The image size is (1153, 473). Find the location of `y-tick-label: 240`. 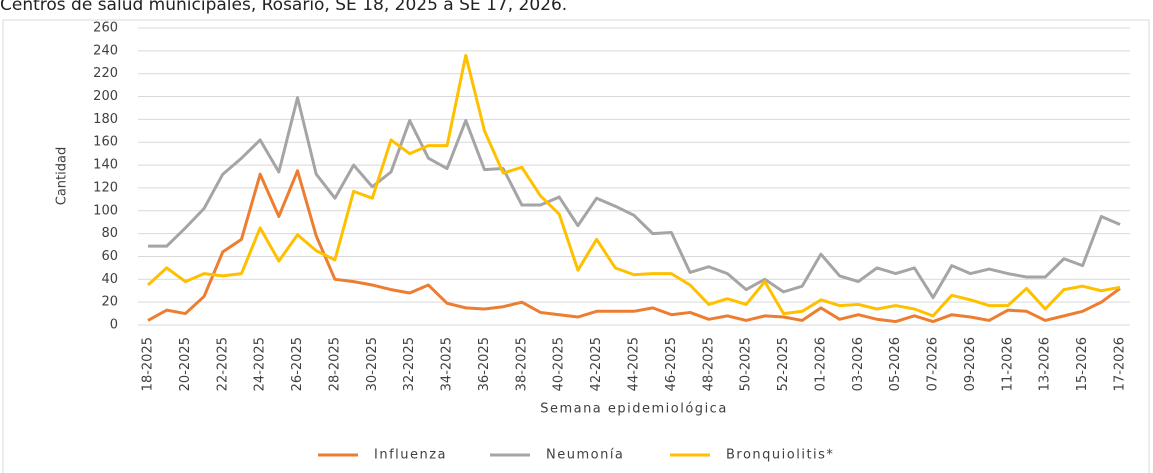

y-tick-label: 240 is located at coordinates (105, 50).